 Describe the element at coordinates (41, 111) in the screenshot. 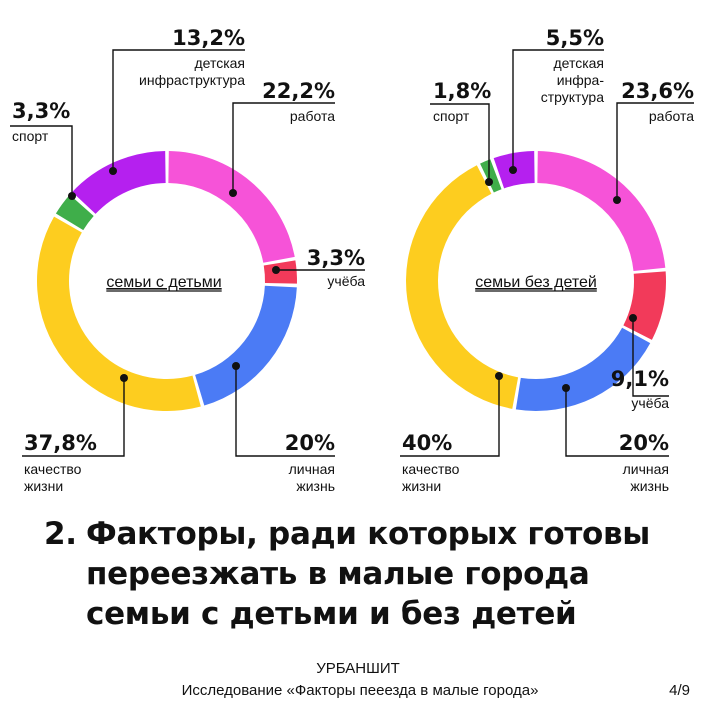

I see `data-label-value-sport: 3,3%` at that location.